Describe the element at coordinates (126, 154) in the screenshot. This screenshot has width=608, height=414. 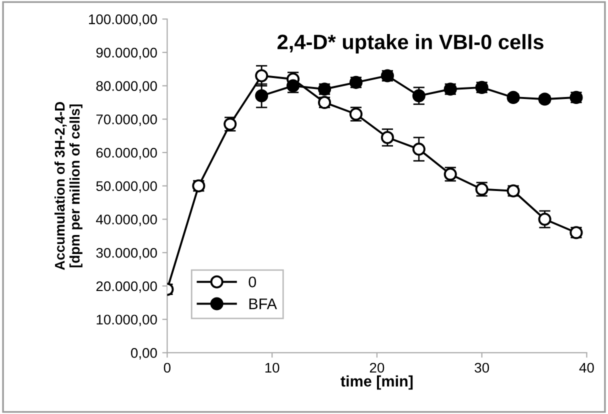
I see `y-tick-label: 60.000,00` at that location.